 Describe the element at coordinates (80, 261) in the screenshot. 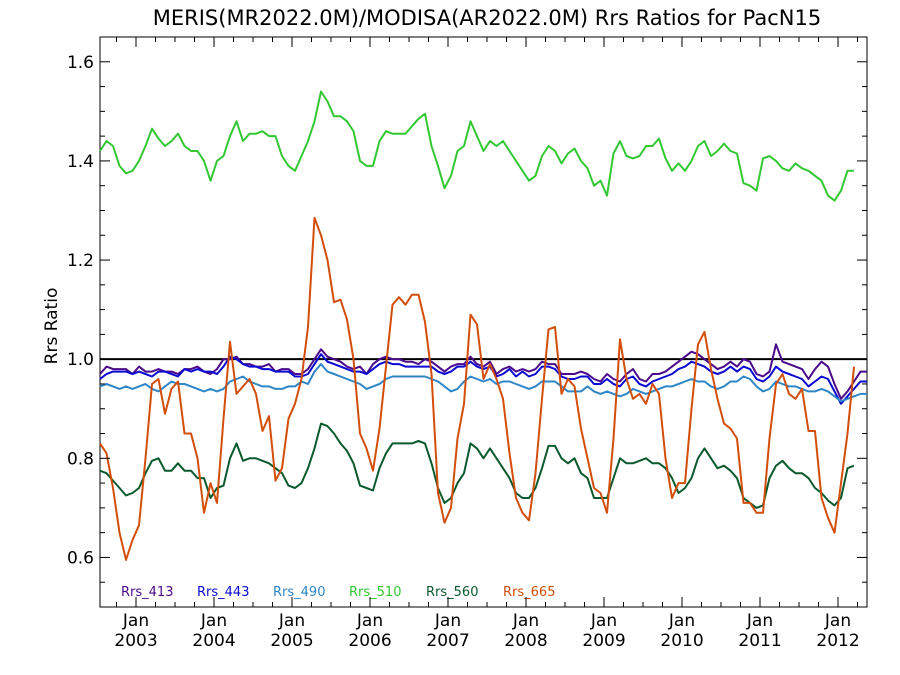

I see `y-tick-label: 1.2` at that location.